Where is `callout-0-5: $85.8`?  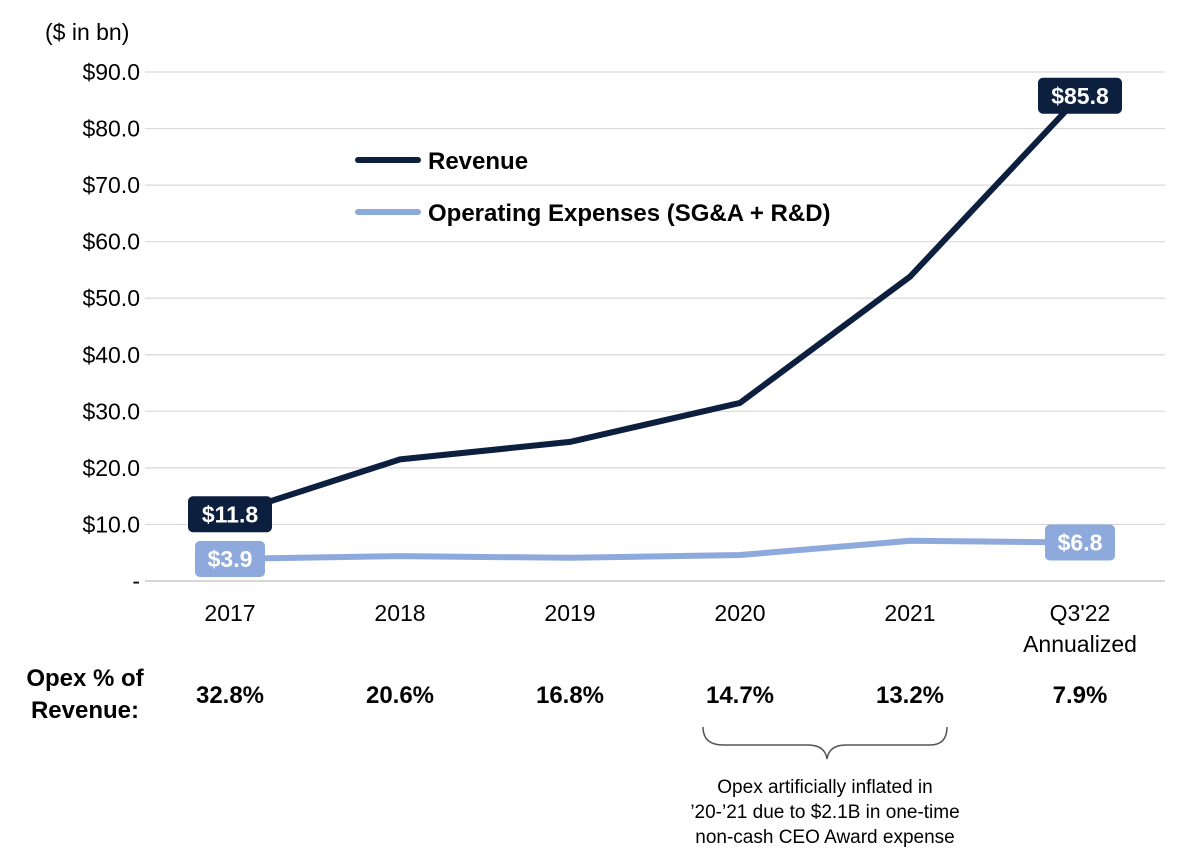 callout-0-5: $85.8 is located at coordinates (1080, 95).